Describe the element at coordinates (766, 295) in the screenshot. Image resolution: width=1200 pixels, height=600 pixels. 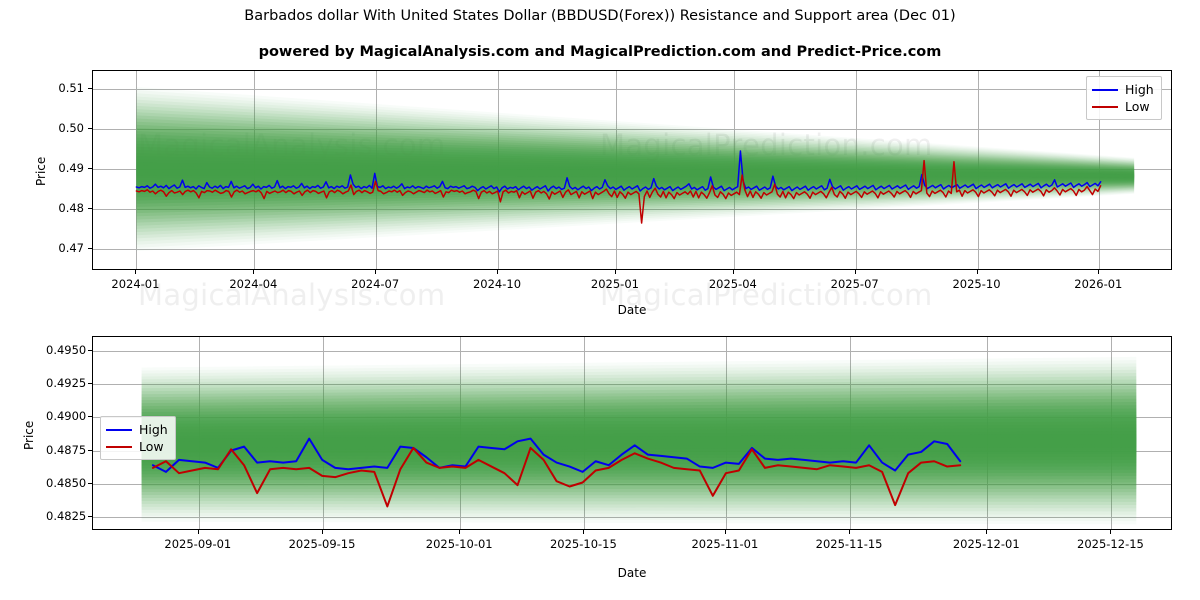
I see `watermark: MagicalPrediction.com` at that location.